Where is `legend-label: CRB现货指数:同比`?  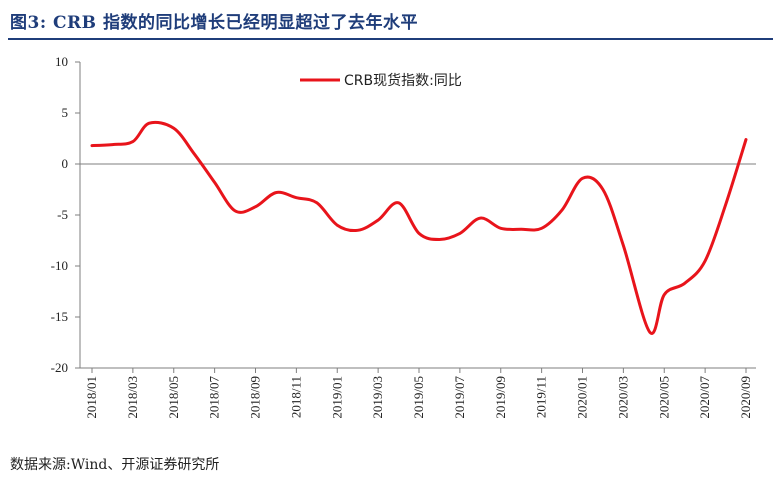
legend-label: CRB现货指数:同比 is located at coordinates (403, 80).